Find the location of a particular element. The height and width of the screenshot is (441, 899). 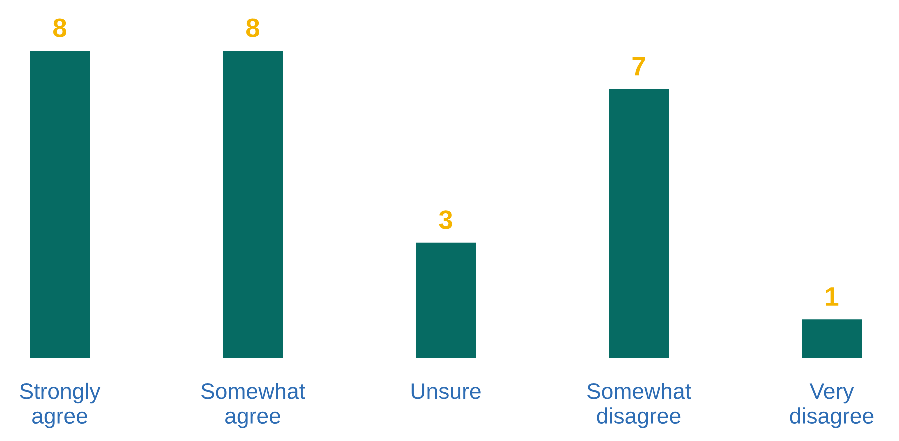

x-tick-label: Unsure is located at coordinates (446, 392).